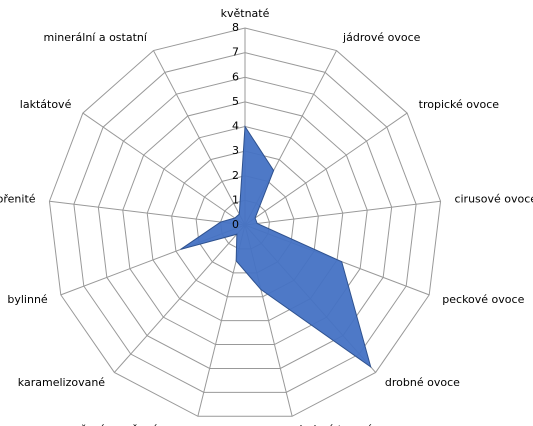 This screenshot has height=426, width=533. Describe the element at coordinates (245, 13) in the screenshot. I see `category-label: květnaté` at that location.